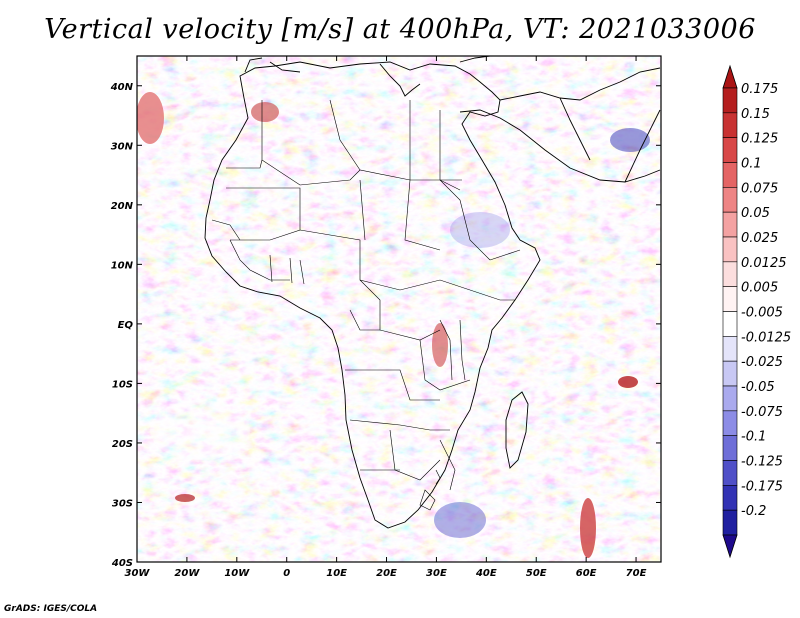 The height and width of the screenshot is (618, 800). What do you see at coordinates (486, 573) in the screenshot?
I see `lon-tick-label: 40E` at bounding box center [486, 573].